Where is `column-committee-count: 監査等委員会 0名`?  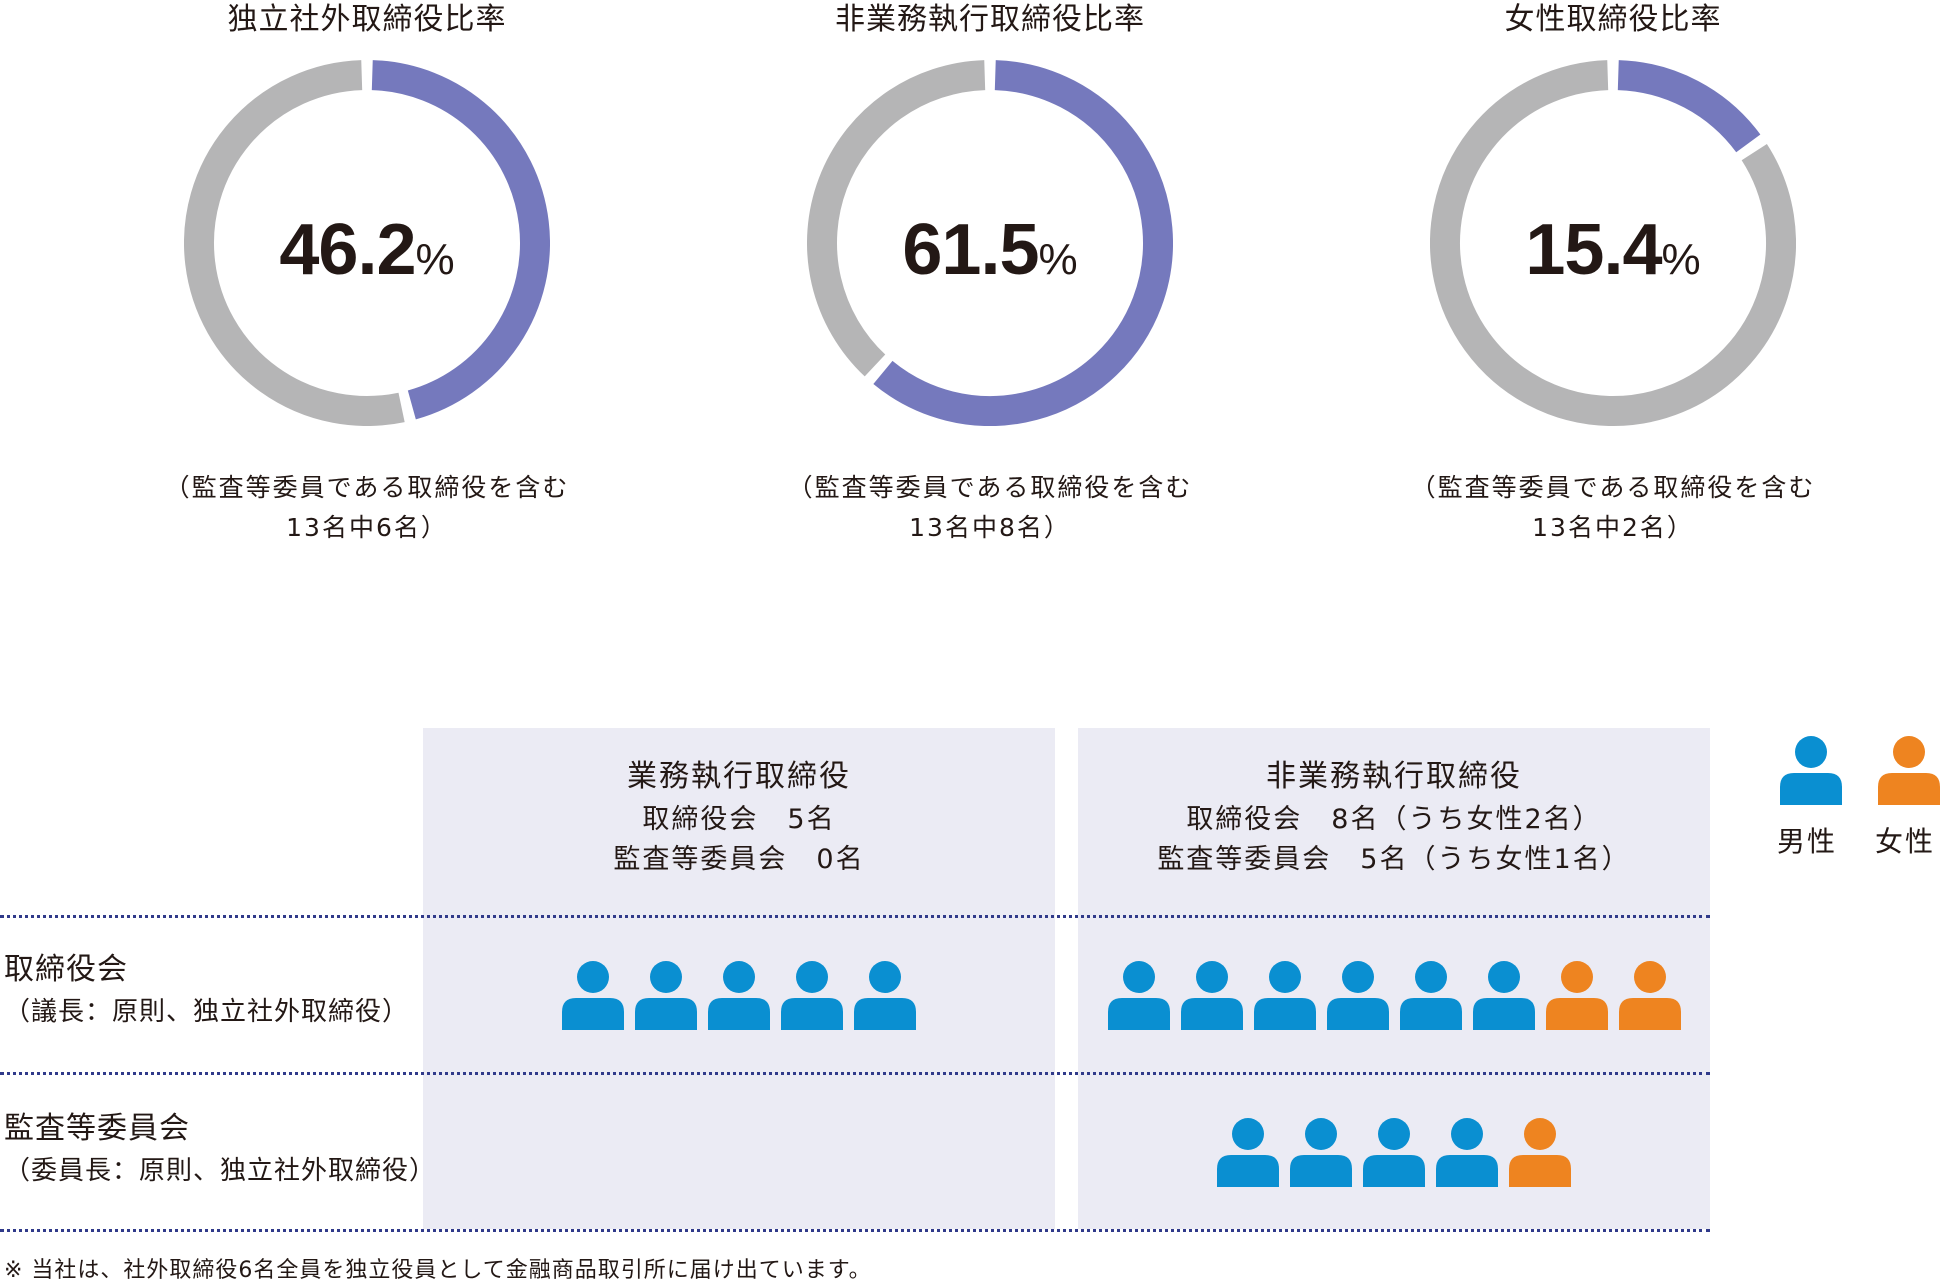 column-committee-count: 監査等委員会 0名 is located at coordinates (739, 859).